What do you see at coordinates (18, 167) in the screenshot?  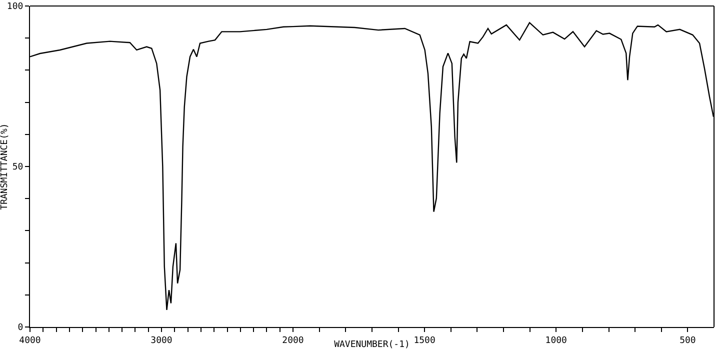 I see `y-tick-label: 50` at bounding box center [18, 167].